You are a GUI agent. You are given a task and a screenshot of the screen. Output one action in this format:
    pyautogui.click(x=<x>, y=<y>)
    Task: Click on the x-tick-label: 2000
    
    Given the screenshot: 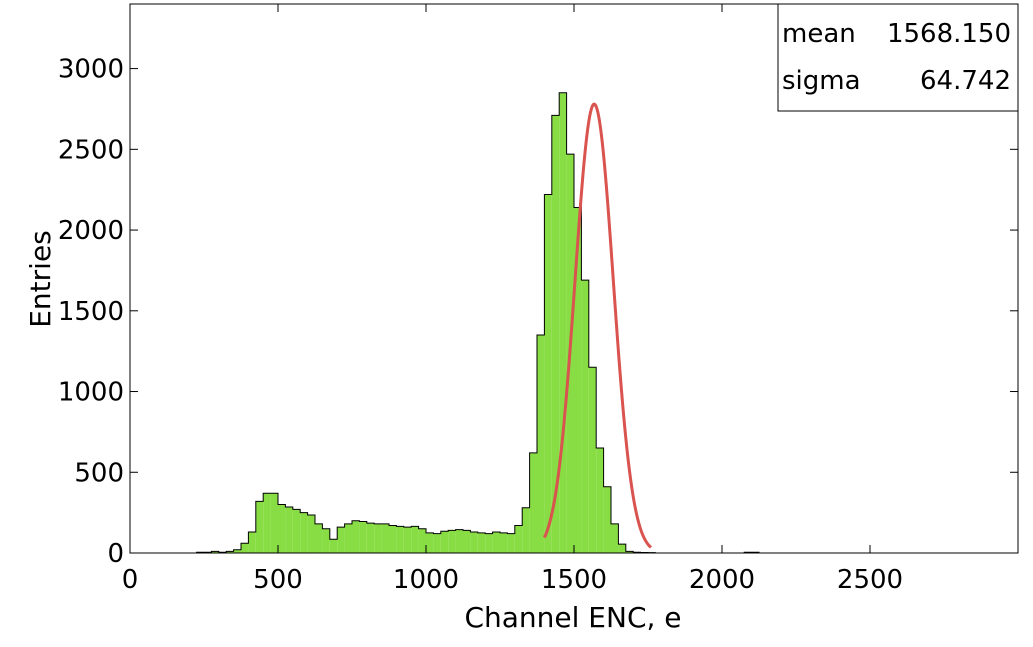 What is the action you would take?
    pyautogui.click(x=722, y=580)
    